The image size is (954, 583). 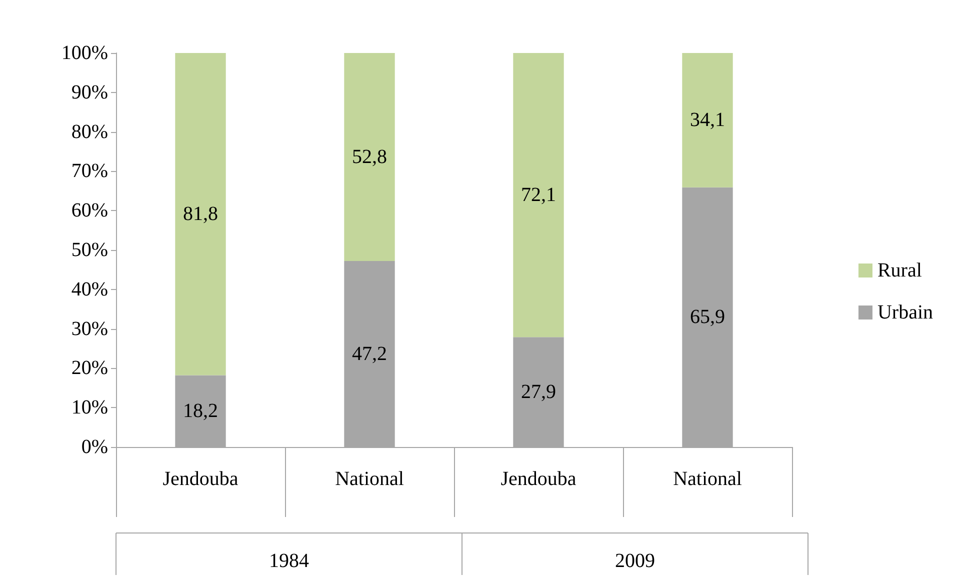 What do you see at coordinates (89, 329) in the screenshot?
I see `y-tick-label: 30%` at bounding box center [89, 329].